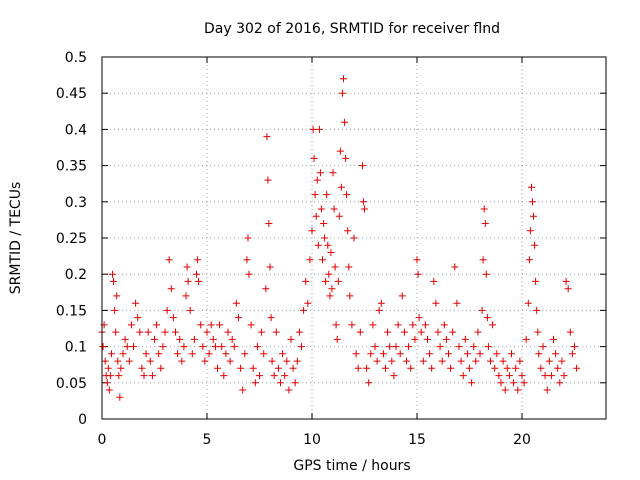 Image resolution: width=640 pixels, height=480 pixels. What do you see at coordinates (71, 311) in the screenshot?
I see `y-tick-label: 0.15` at bounding box center [71, 311].